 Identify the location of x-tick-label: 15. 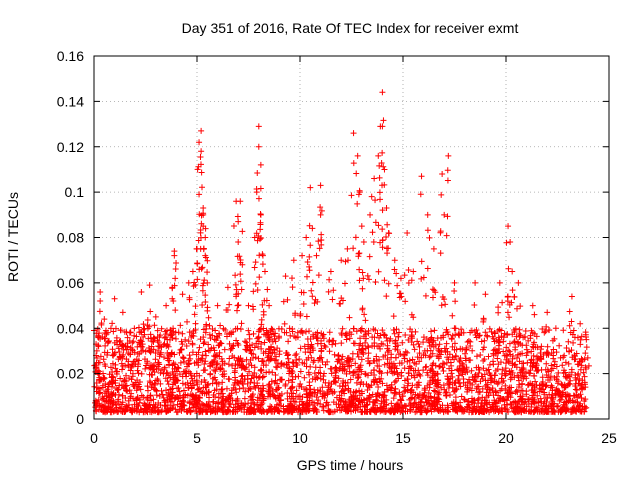
(403, 438).